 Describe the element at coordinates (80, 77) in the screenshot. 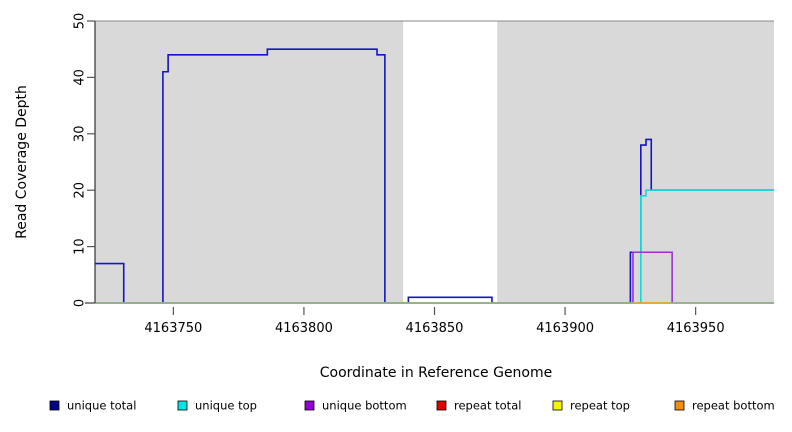

I see `y-tick-label-4: 40` at that location.